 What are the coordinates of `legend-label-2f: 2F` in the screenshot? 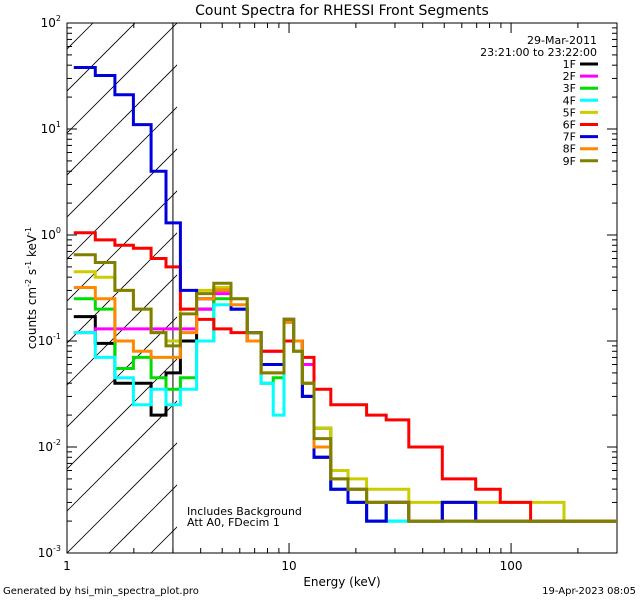 It's located at (569, 76).